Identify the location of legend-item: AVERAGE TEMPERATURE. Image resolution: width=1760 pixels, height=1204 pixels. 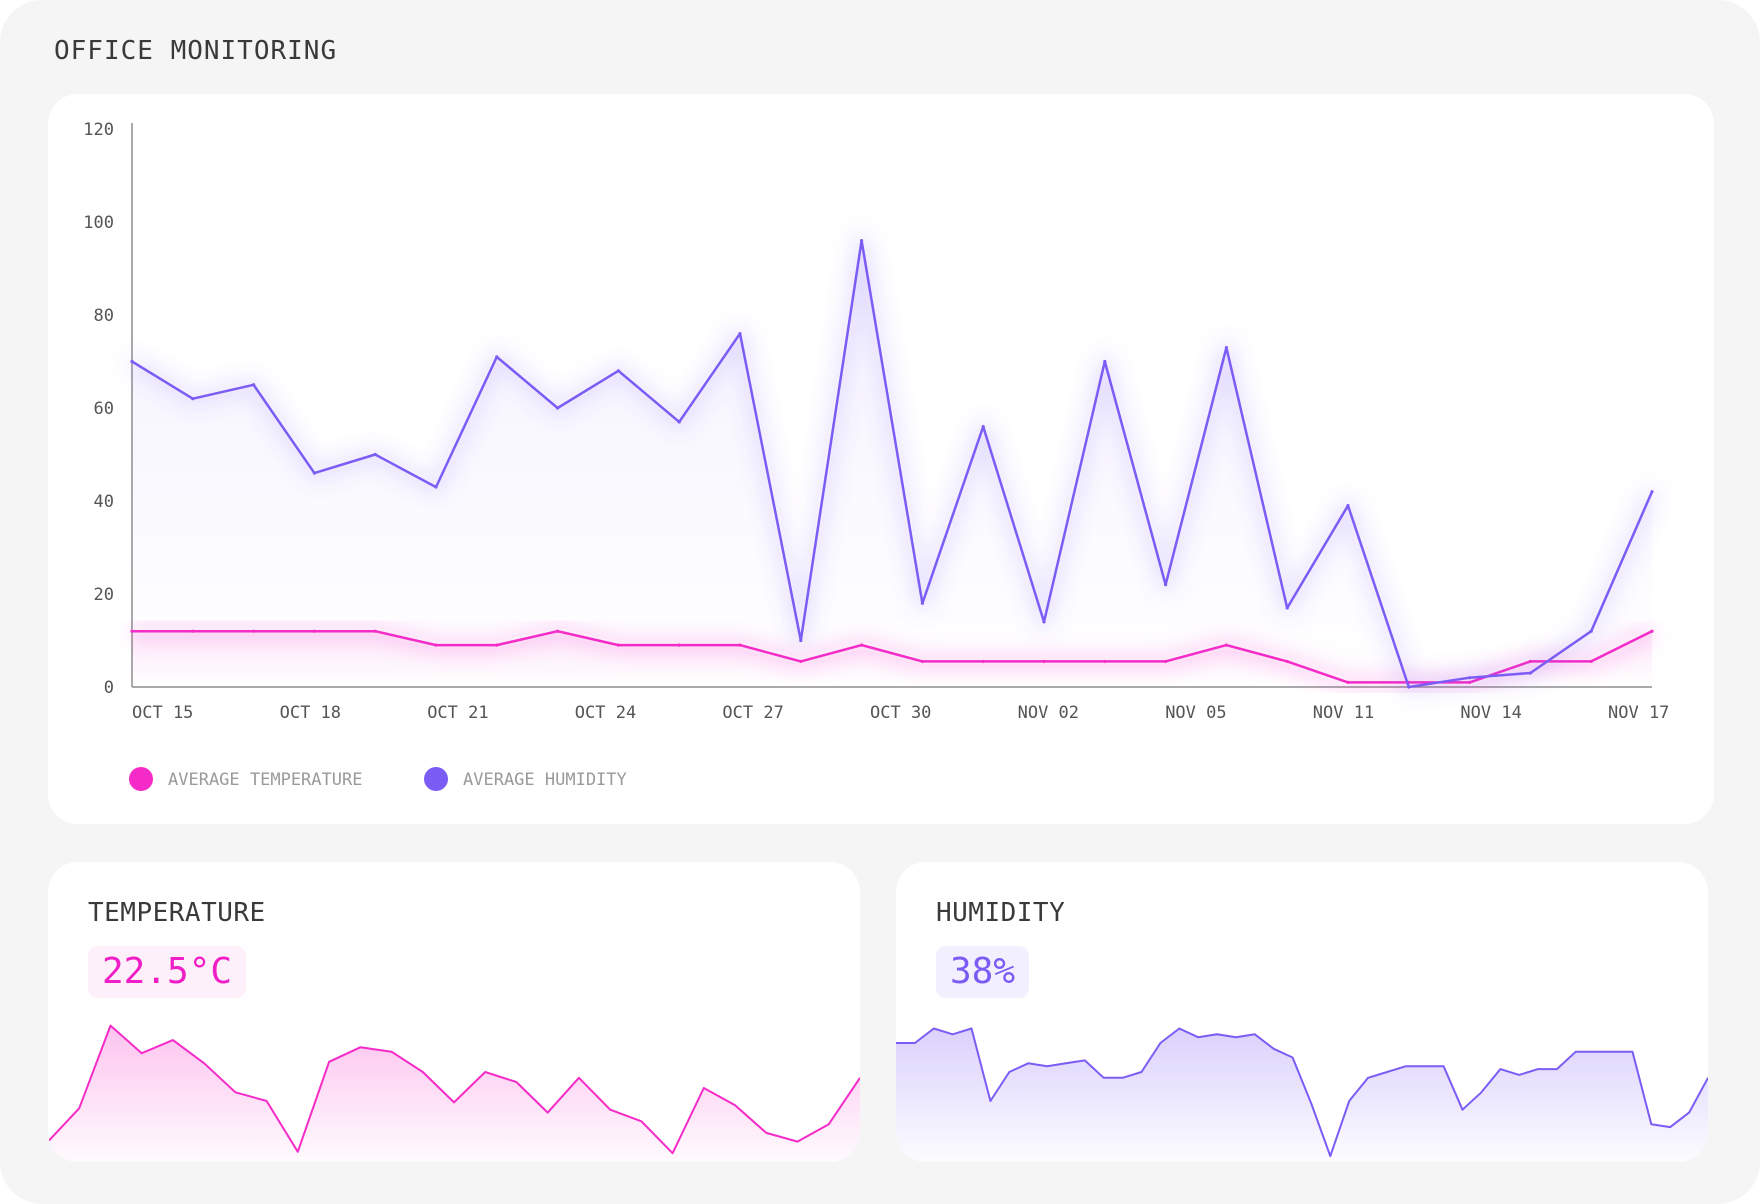
(245, 779).